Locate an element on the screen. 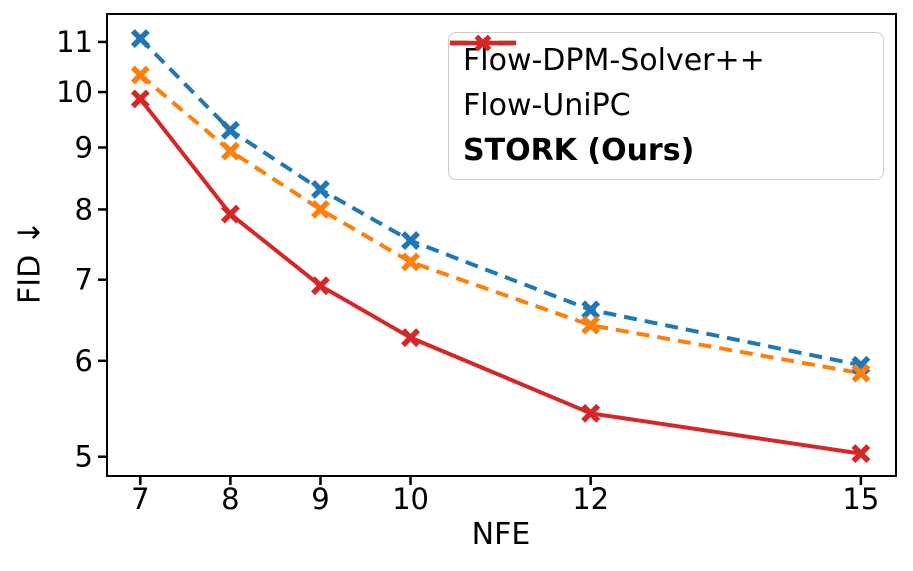 The image size is (913, 571). legend-item: Flow-DPM-Solver++ is located at coordinates (659, 56).